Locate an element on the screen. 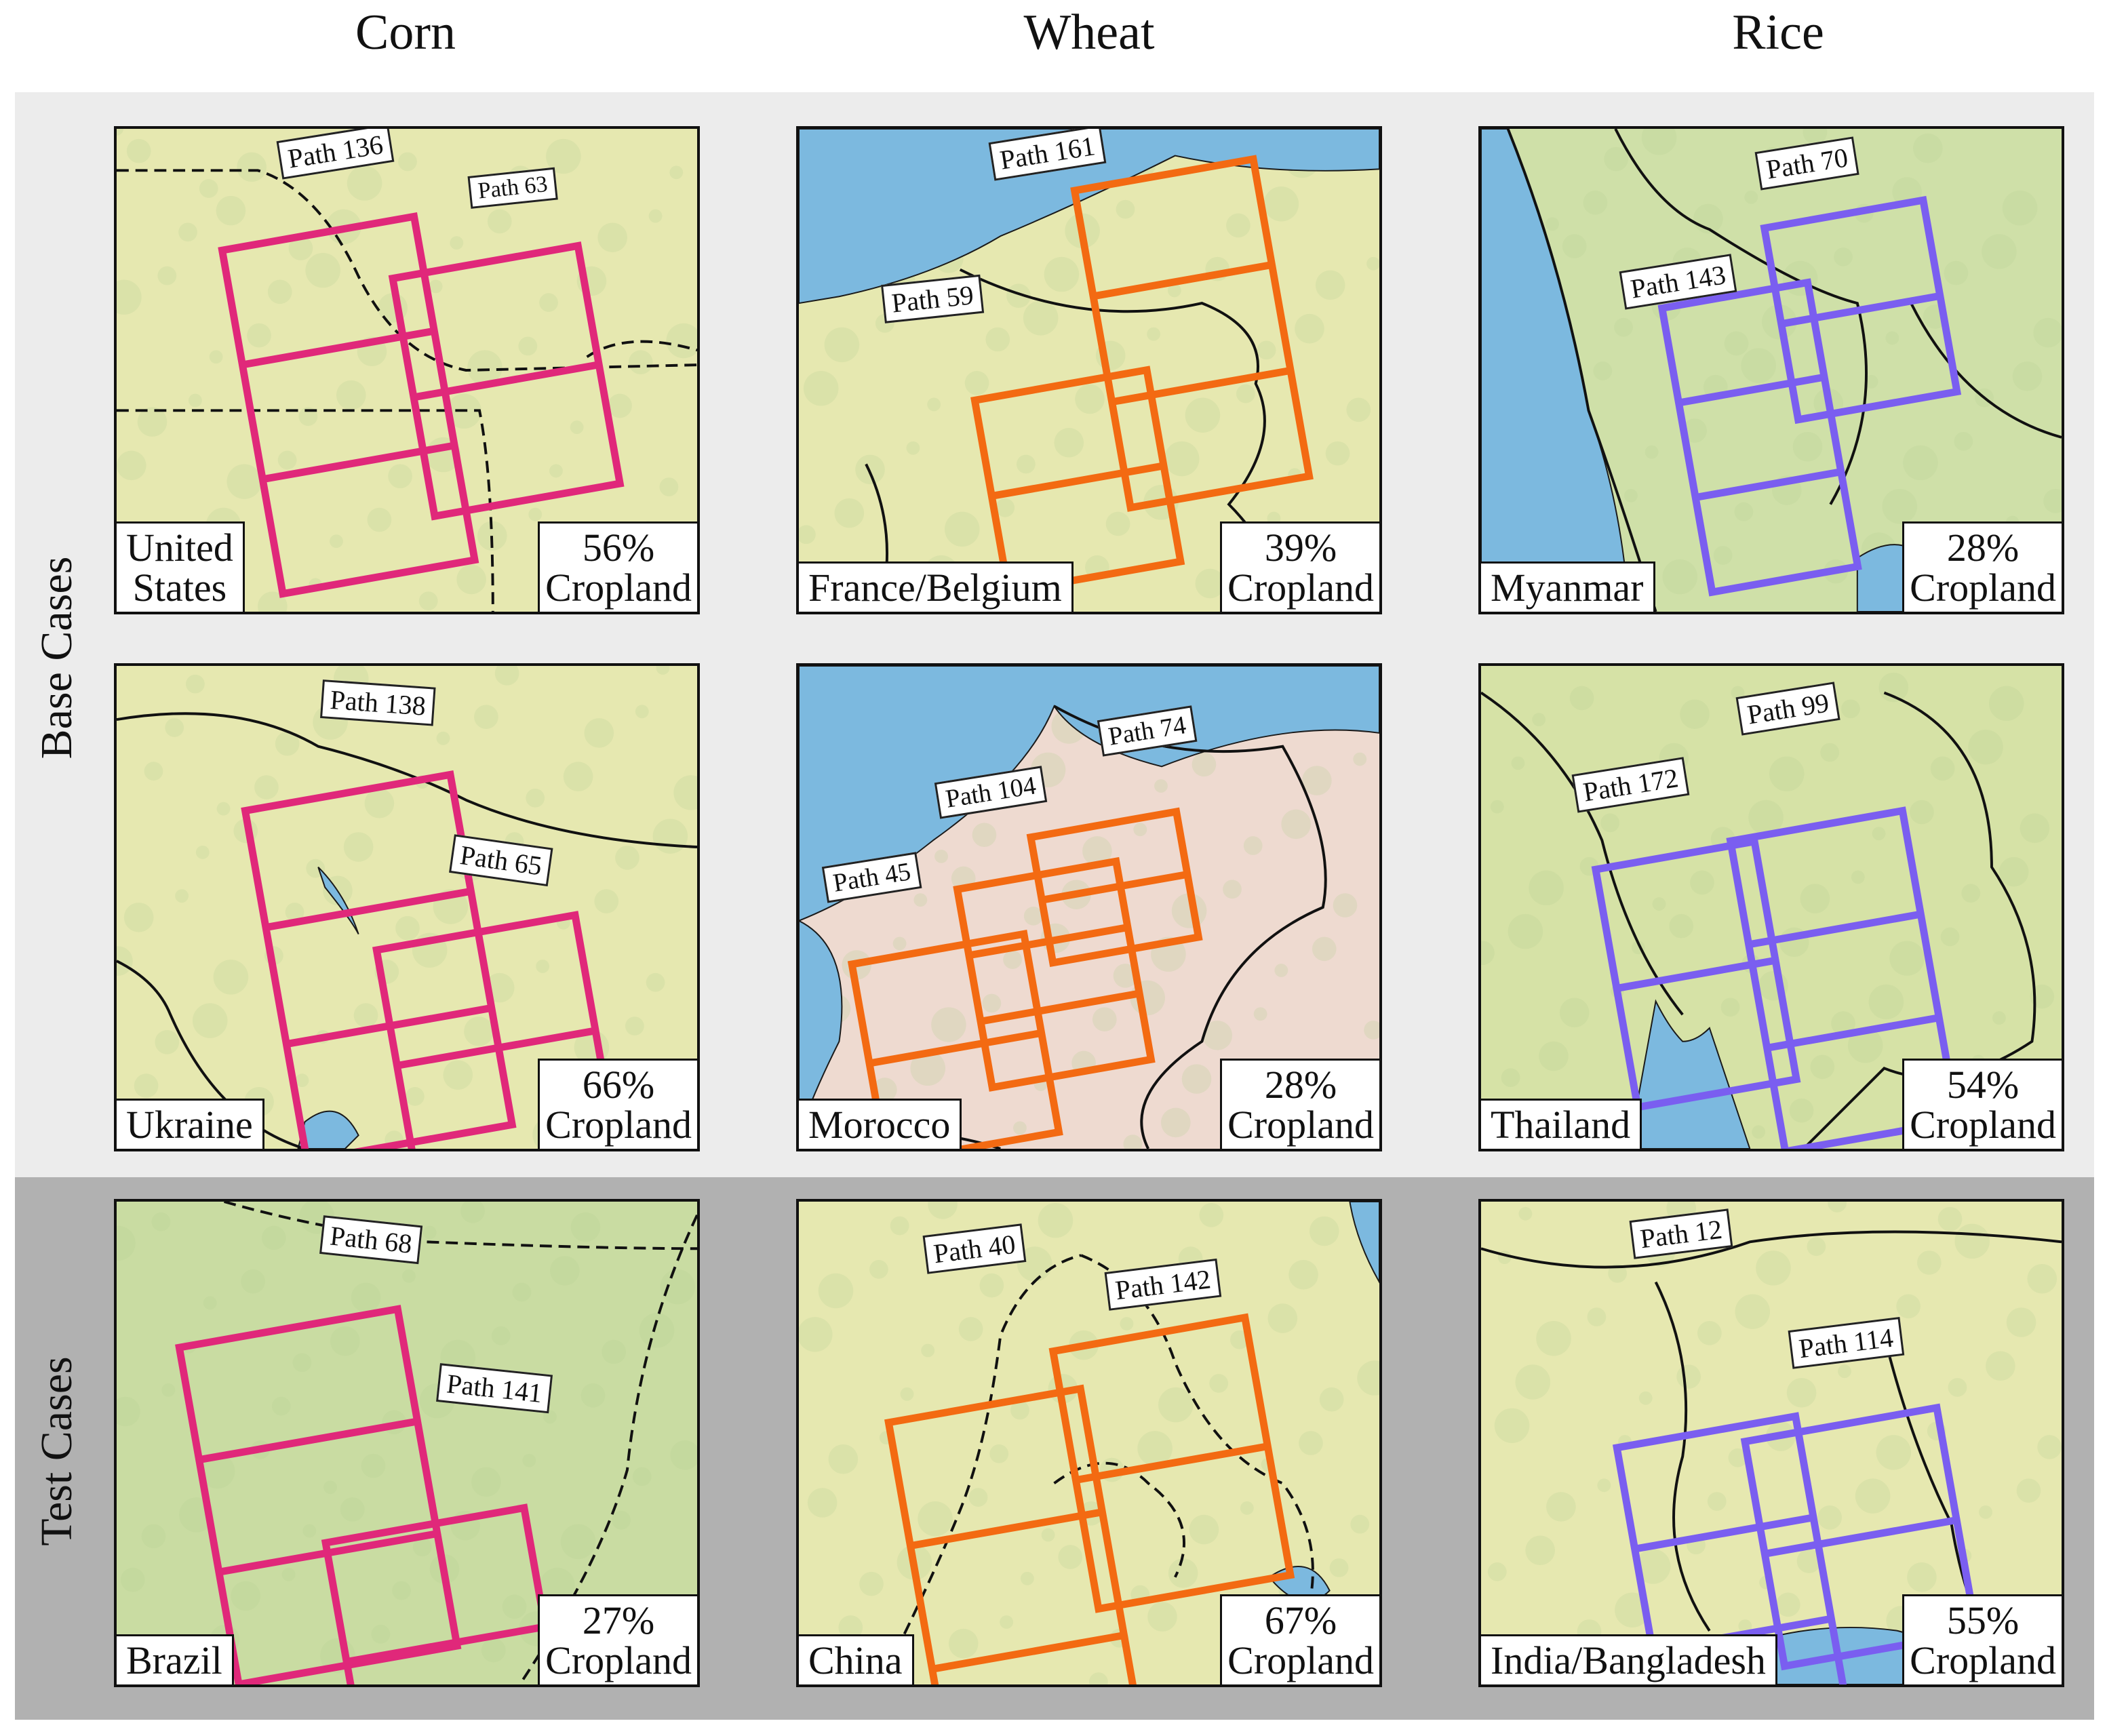 The image size is (2107, 1736). country-label-line: States is located at coordinates (180, 587).